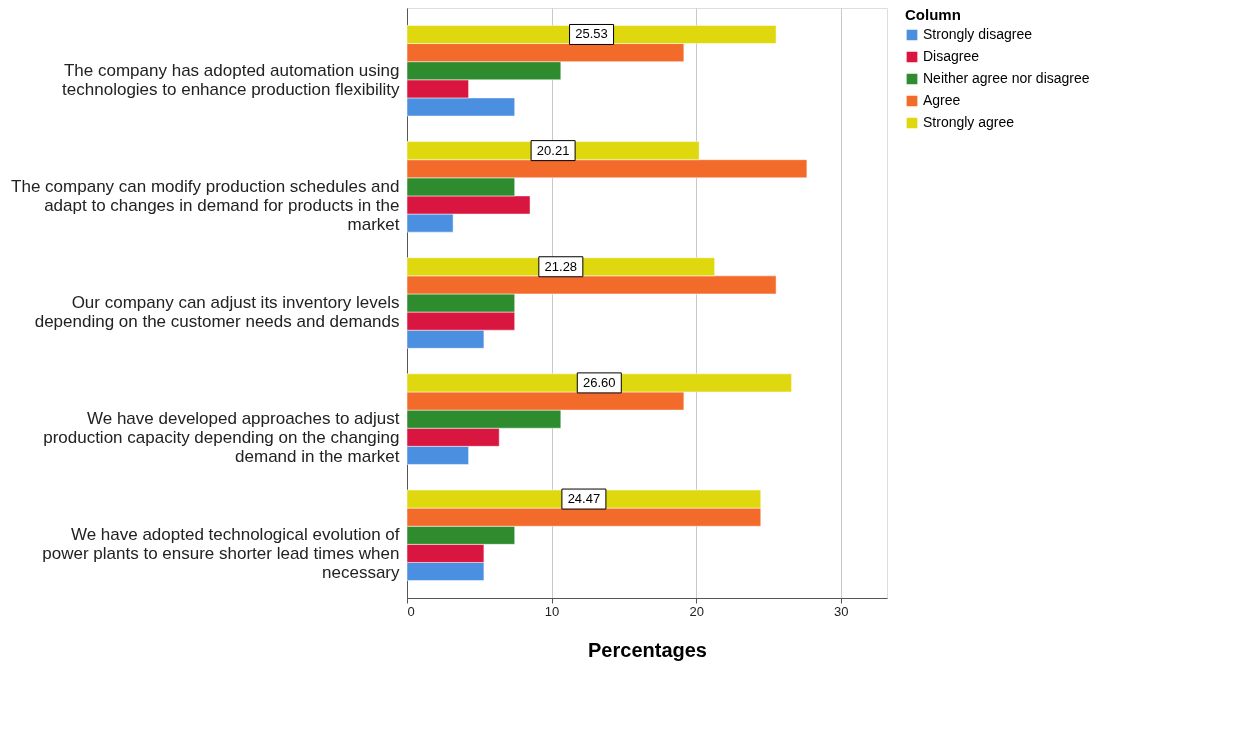 Image resolution: width=1256 pixels, height=740 pixels. I want to click on y-tick-label: We have adopted technological evolution of power plants to ensure shorter lead times when necessary, so click(221, 554).